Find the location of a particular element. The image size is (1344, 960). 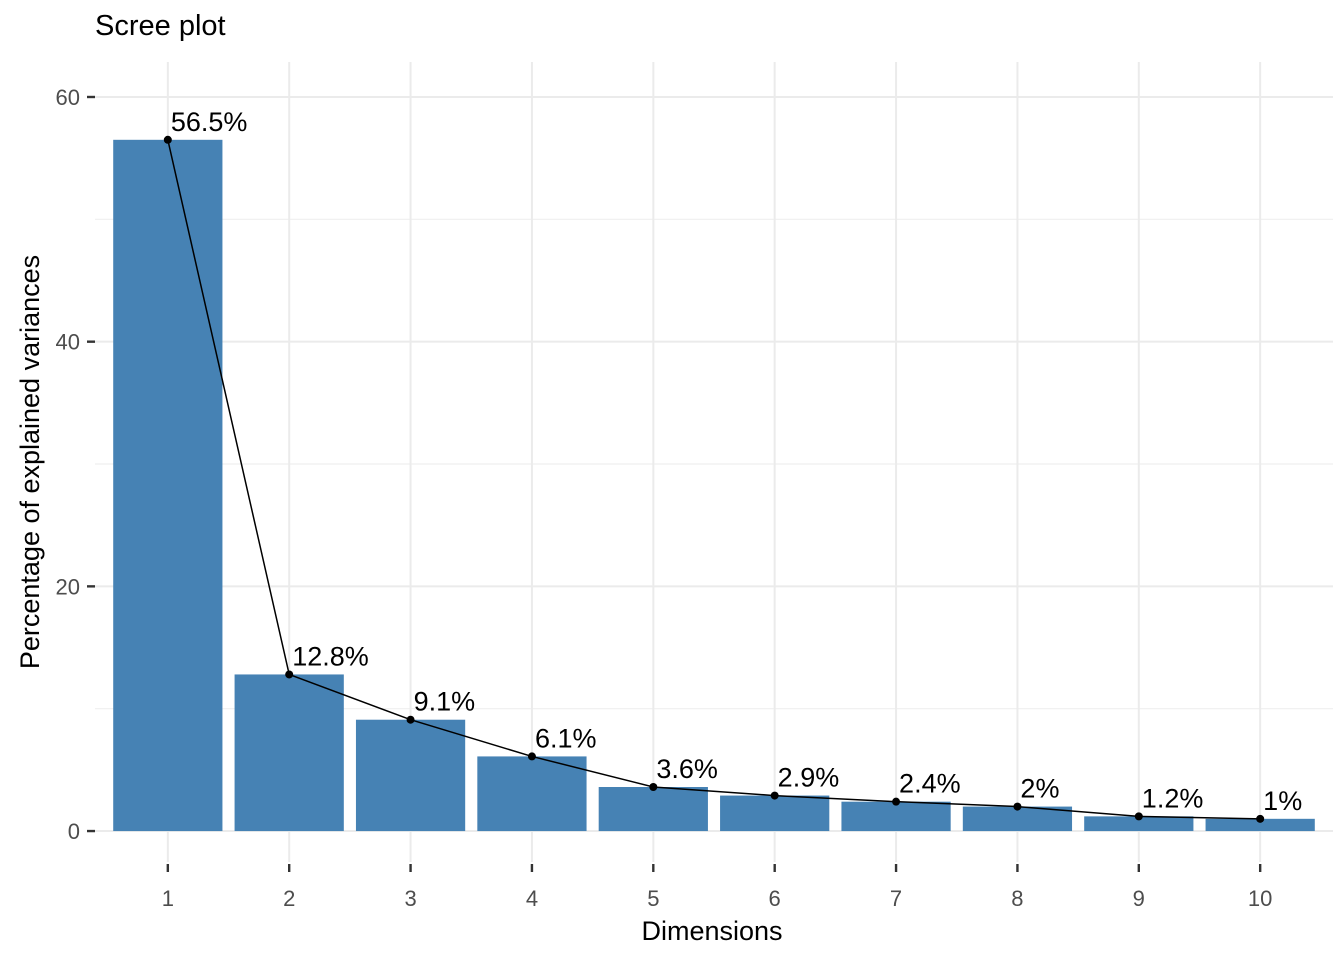

x-tick-label: 7 is located at coordinates (896, 898).